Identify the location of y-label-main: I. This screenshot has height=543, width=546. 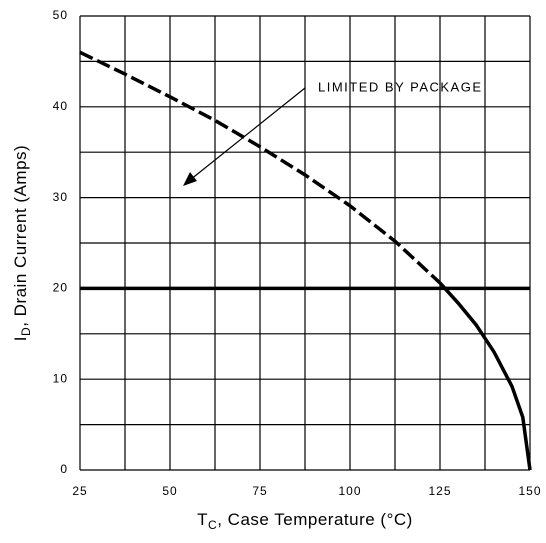
(20, 338).